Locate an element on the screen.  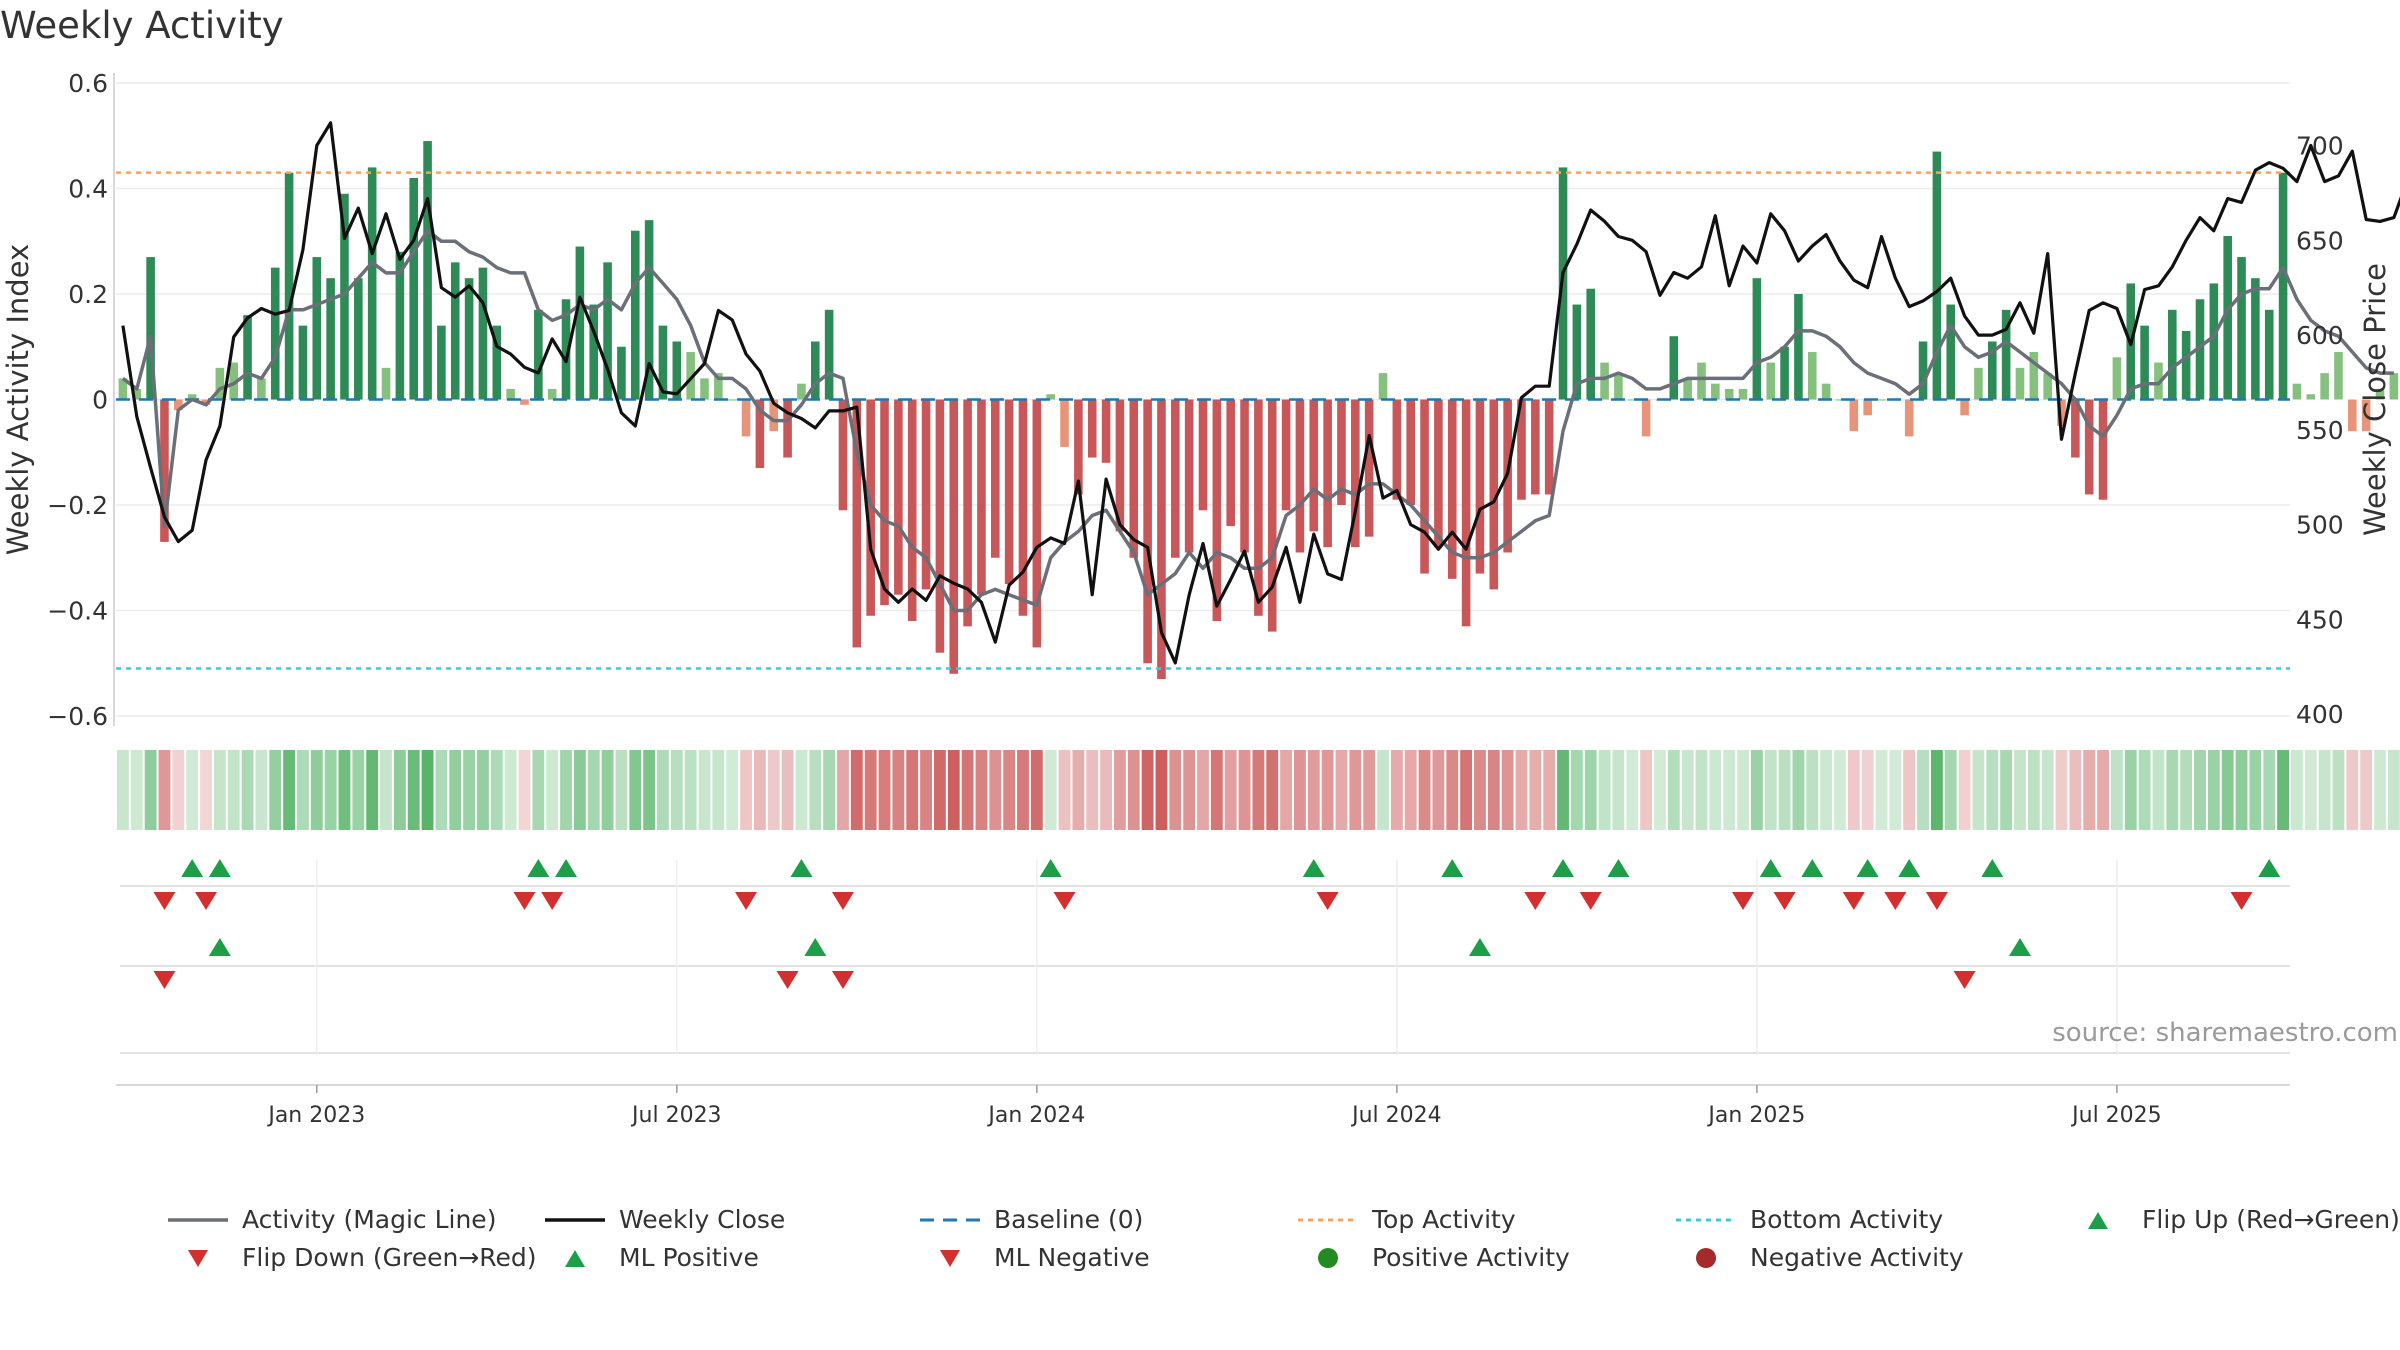
line-black-icon is located at coordinates (575, 1219).